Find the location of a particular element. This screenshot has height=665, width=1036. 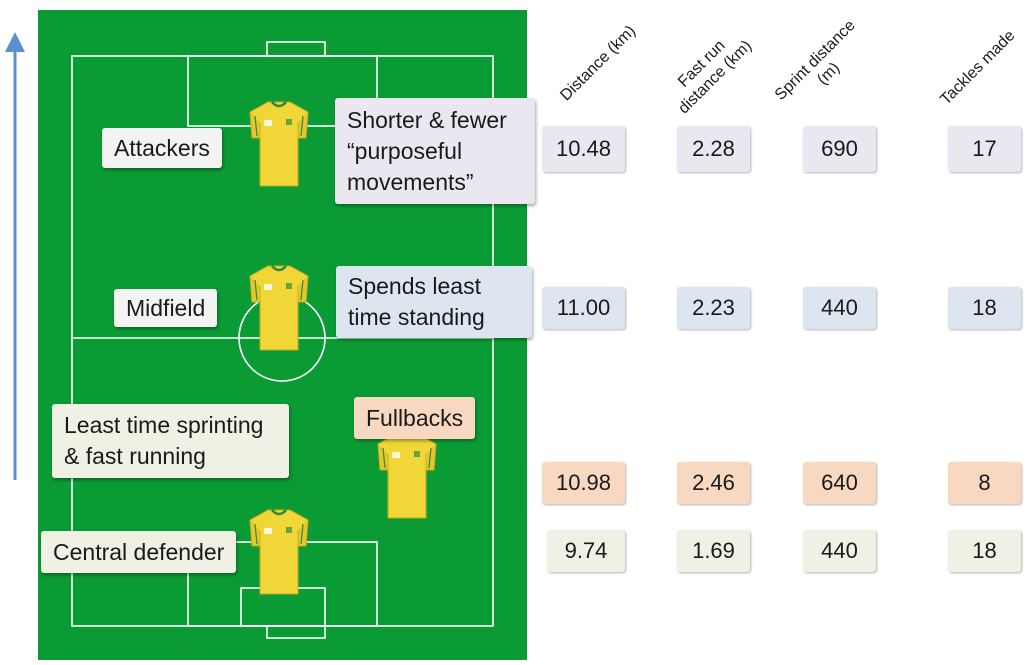

midfield-distance: 11.00 is located at coordinates (583, 308).